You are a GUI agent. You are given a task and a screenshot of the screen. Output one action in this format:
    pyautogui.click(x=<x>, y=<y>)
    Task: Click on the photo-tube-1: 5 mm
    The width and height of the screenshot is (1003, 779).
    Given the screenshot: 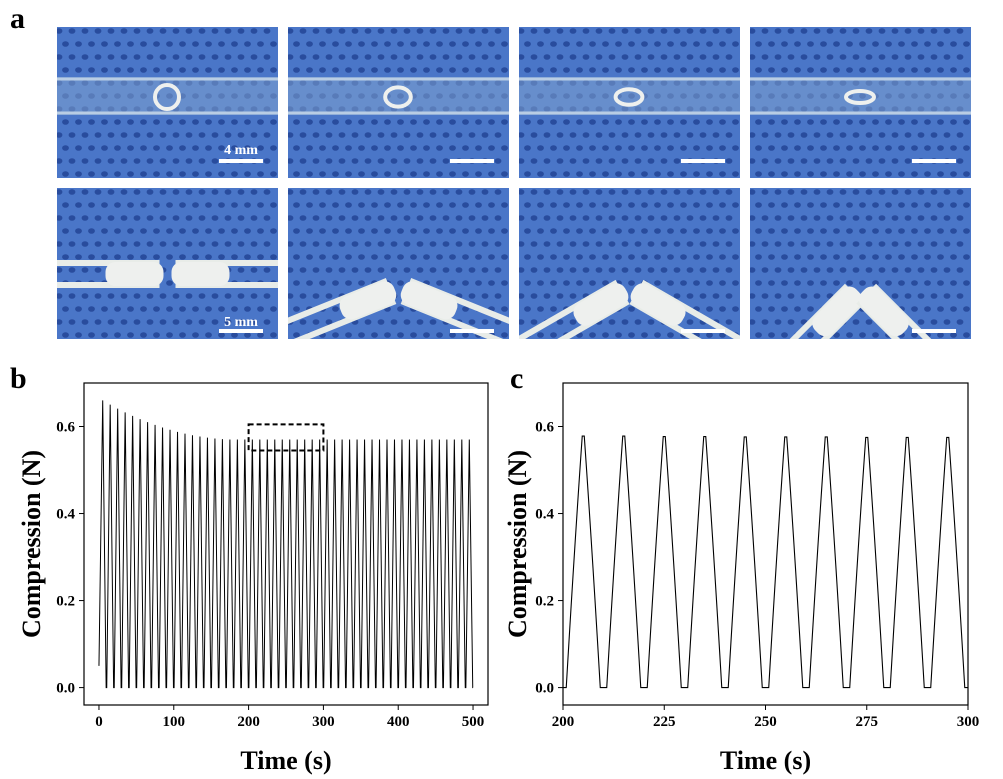 What is the action you would take?
    pyautogui.click(x=167, y=263)
    